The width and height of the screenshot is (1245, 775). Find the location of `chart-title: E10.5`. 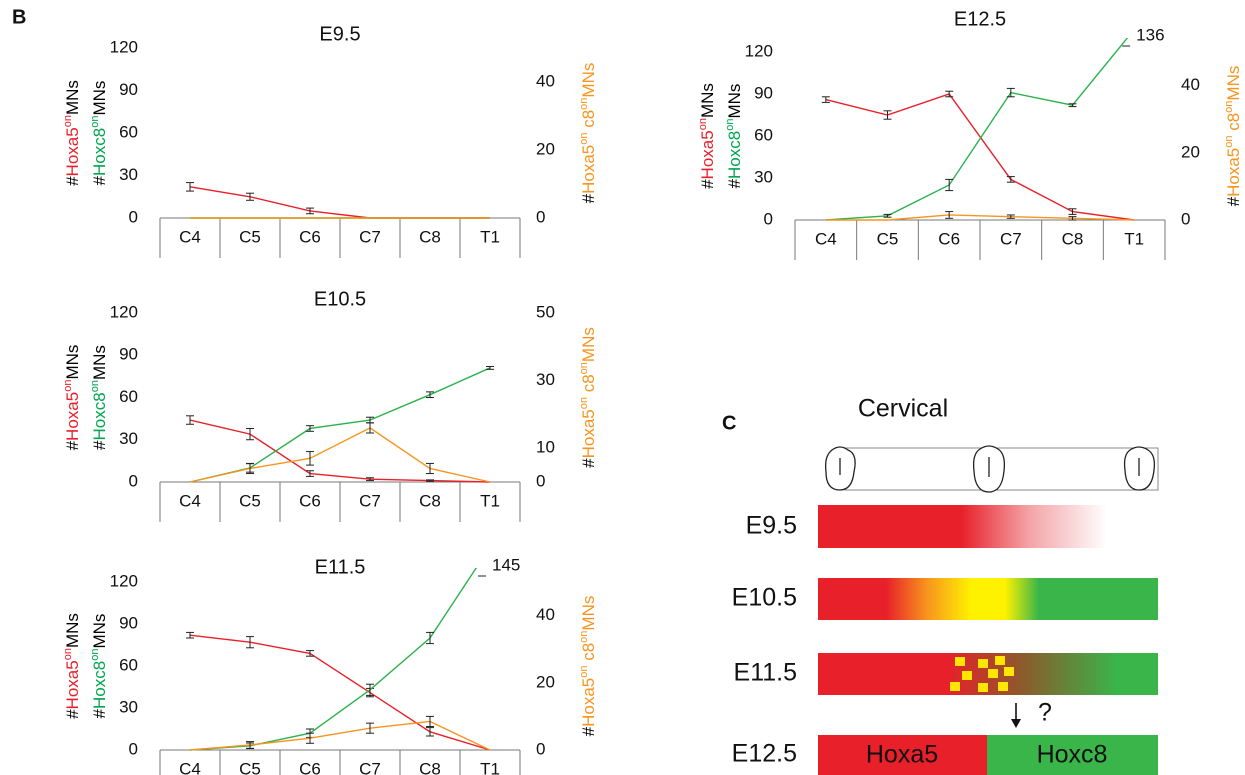

chart-title: E10.5 is located at coordinates (340, 299).